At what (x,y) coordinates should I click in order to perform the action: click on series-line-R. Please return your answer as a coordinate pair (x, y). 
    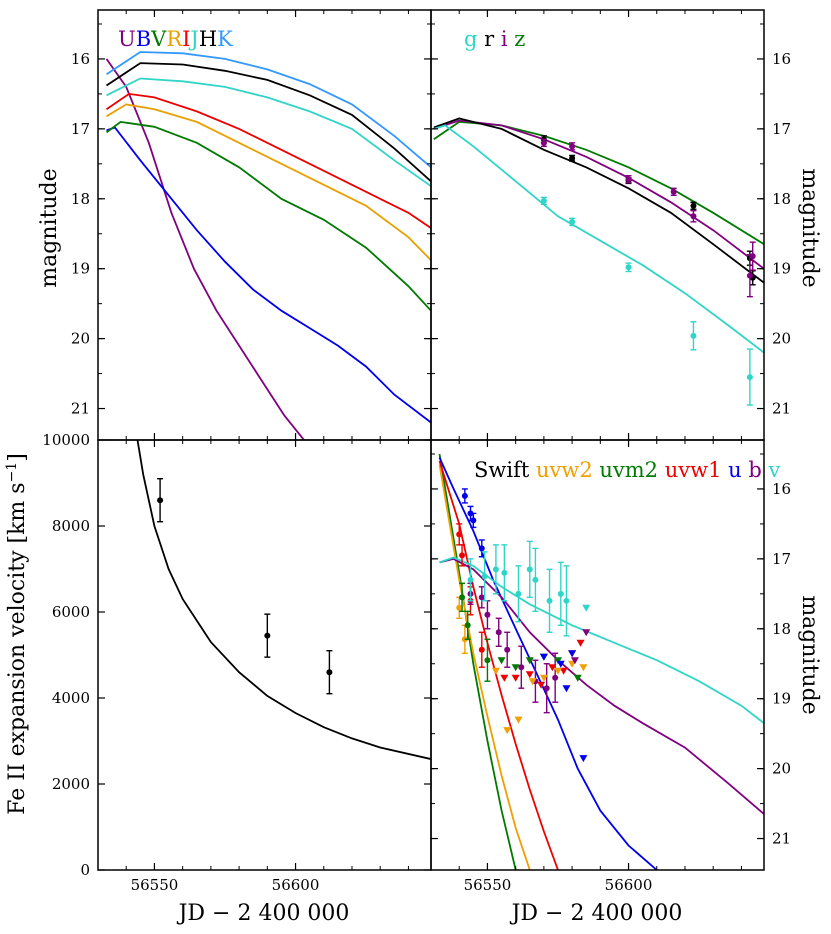
    Looking at the image, I should click on (268, 182).